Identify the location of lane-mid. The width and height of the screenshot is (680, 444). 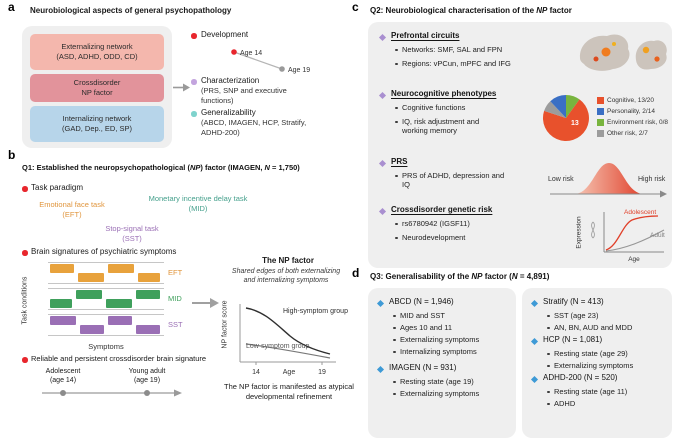
(106, 299).